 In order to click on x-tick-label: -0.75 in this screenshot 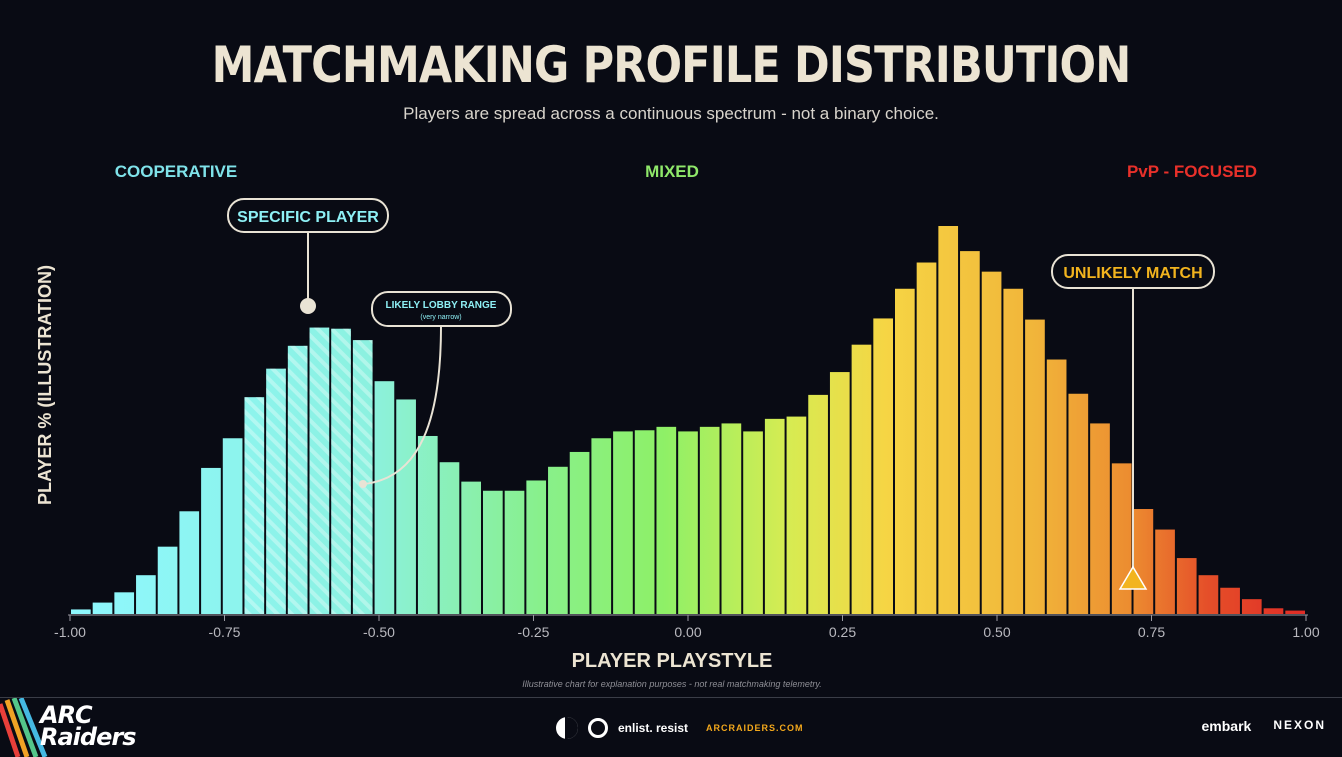, I will do `click(225, 632)`.